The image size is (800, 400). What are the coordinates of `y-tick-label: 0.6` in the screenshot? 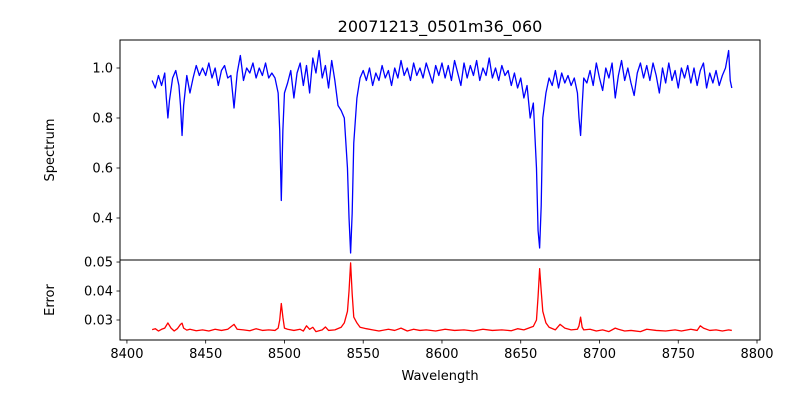 It's located at (102, 169).